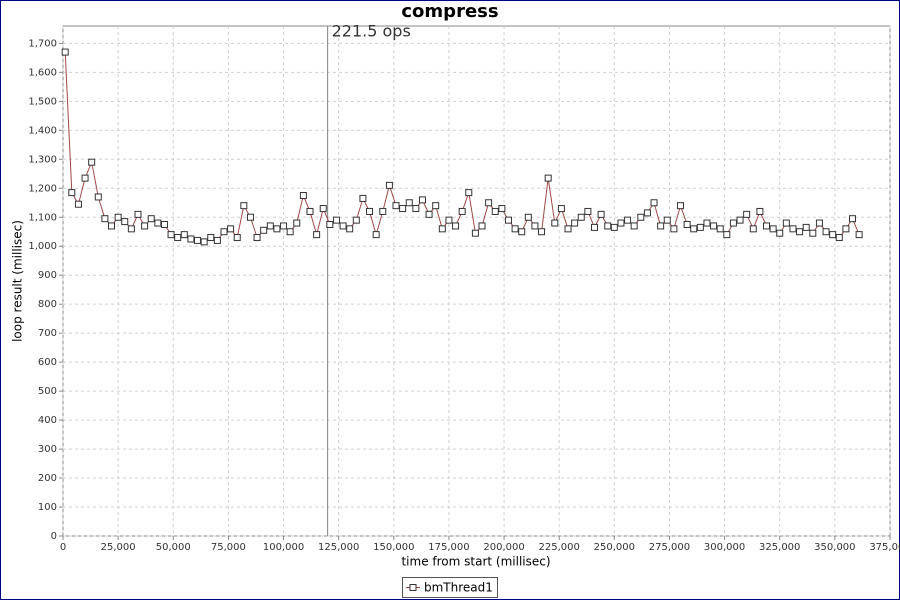 This screenshot has height=600, width=900. What do you see at coordinates (54, 536) in the screenshot?
I see `y-tick-label: 0` at bounding box center [54, 536].